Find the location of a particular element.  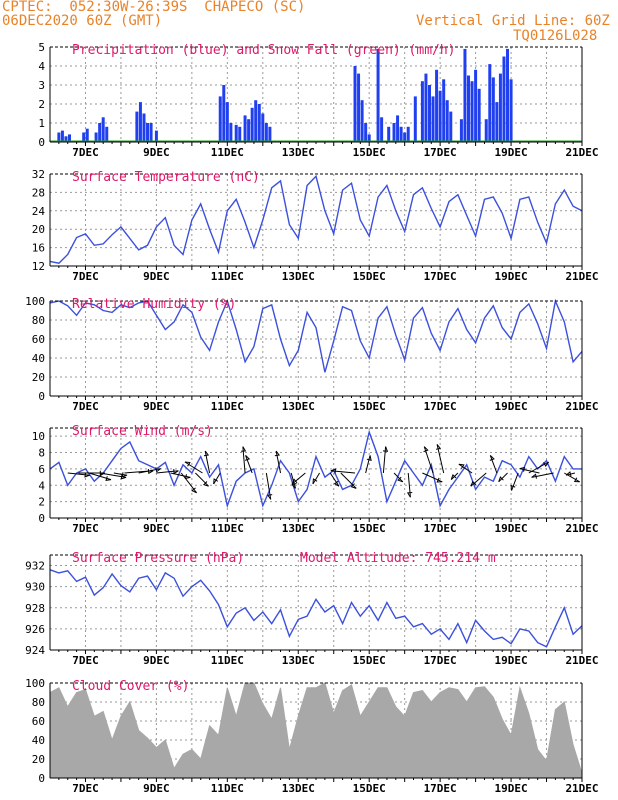

cloud-cover-area is located at coordinates (316, 730).